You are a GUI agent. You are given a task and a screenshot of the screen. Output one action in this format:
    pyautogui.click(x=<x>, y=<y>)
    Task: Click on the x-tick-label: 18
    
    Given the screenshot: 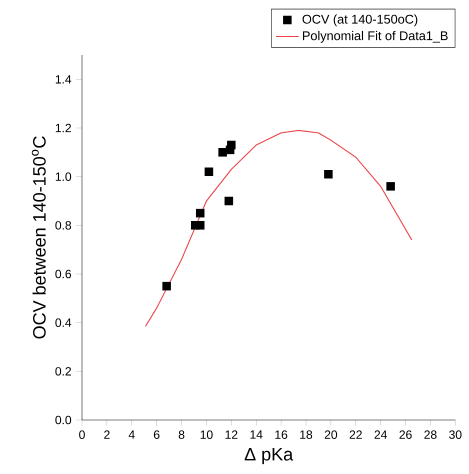 What is the action you would take?
    pyautogui.click(x=306, y=434)
    